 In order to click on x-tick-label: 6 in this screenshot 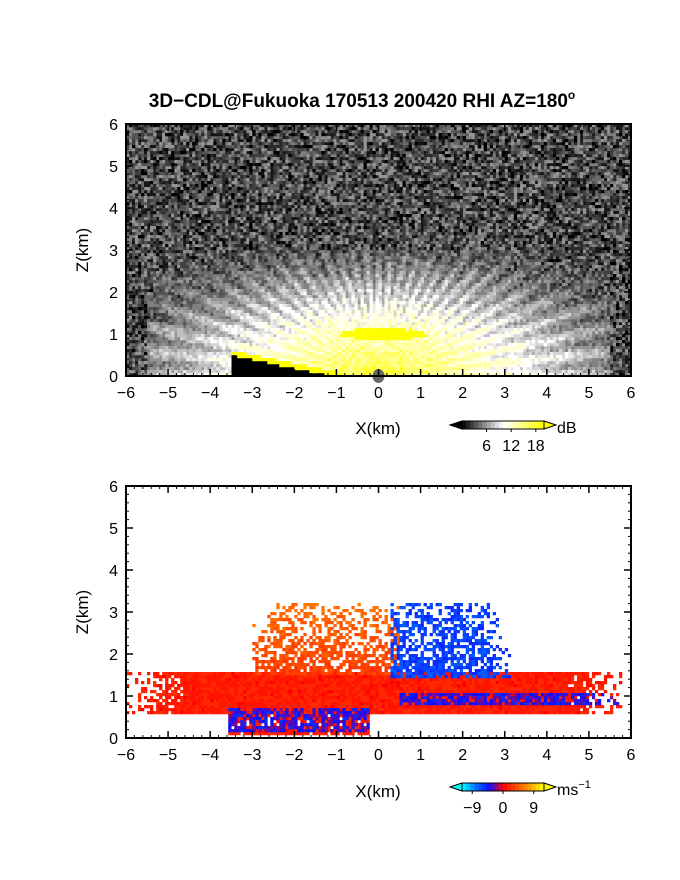, I will do `click(631, 755)`.